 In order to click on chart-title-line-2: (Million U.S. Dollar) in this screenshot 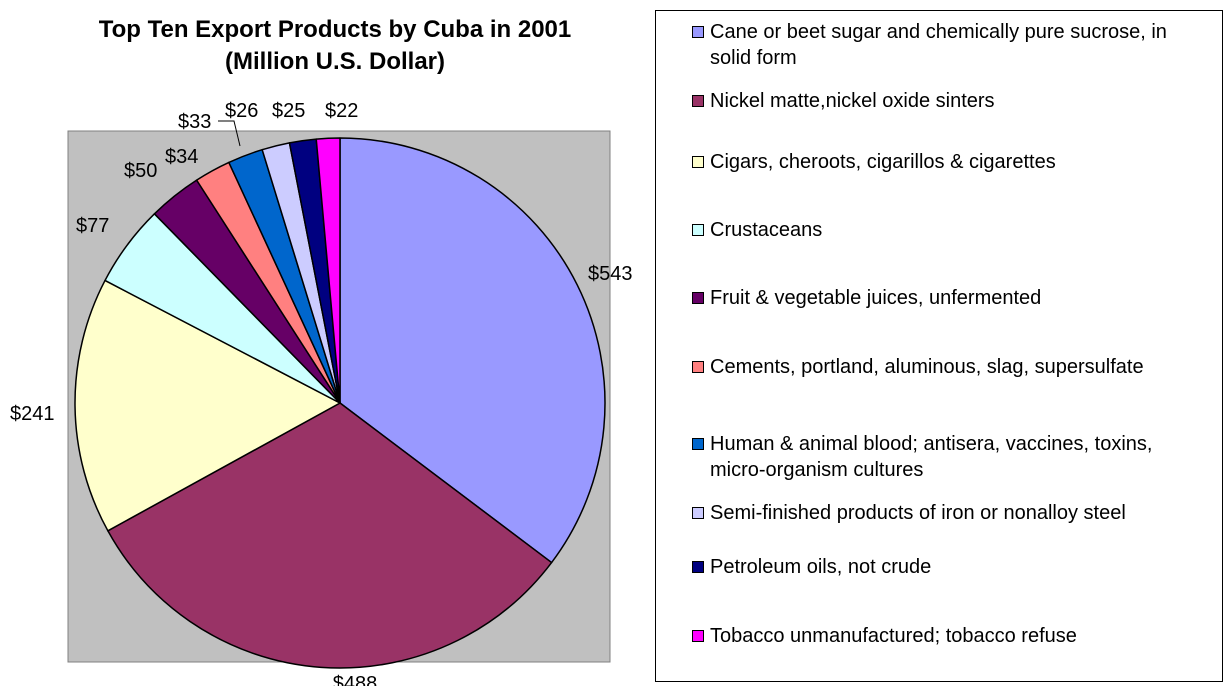, I will do `click(335, 61)`.